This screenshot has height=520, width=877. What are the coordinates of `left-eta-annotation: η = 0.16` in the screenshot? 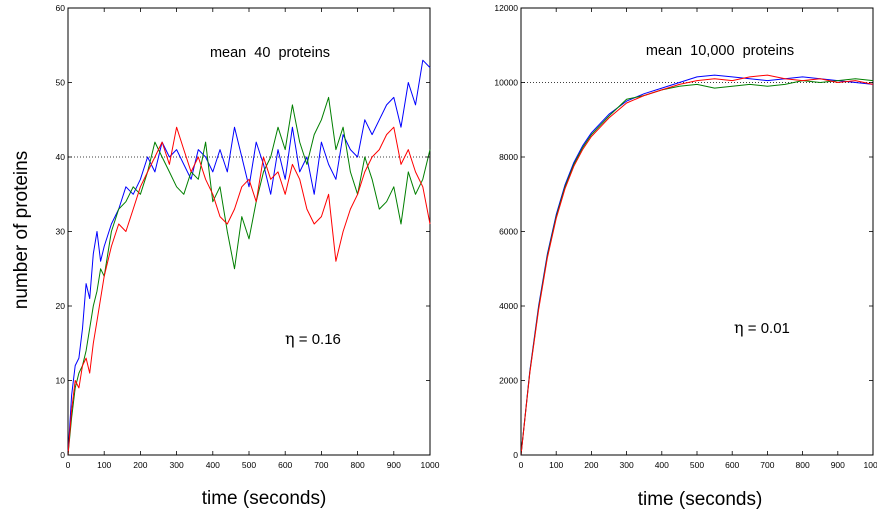 It's located at (313, 338).